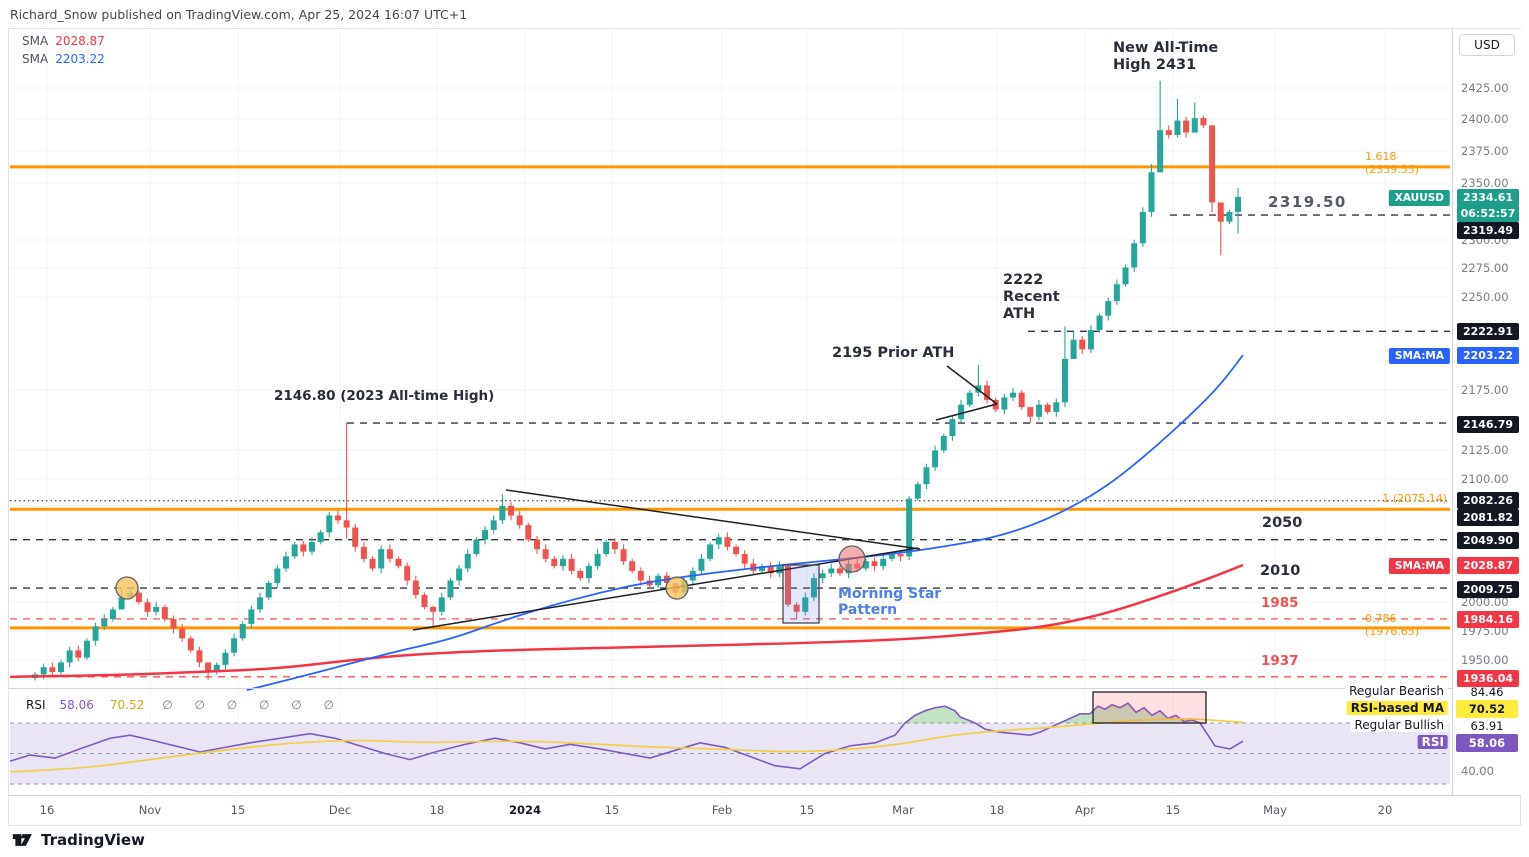 This screenshot has width=1529, height=857. What do you see at coordinates (1488, 565) in the screenshot?
I see `price-badge: 2028.87` at bounding box center [1488, 565].